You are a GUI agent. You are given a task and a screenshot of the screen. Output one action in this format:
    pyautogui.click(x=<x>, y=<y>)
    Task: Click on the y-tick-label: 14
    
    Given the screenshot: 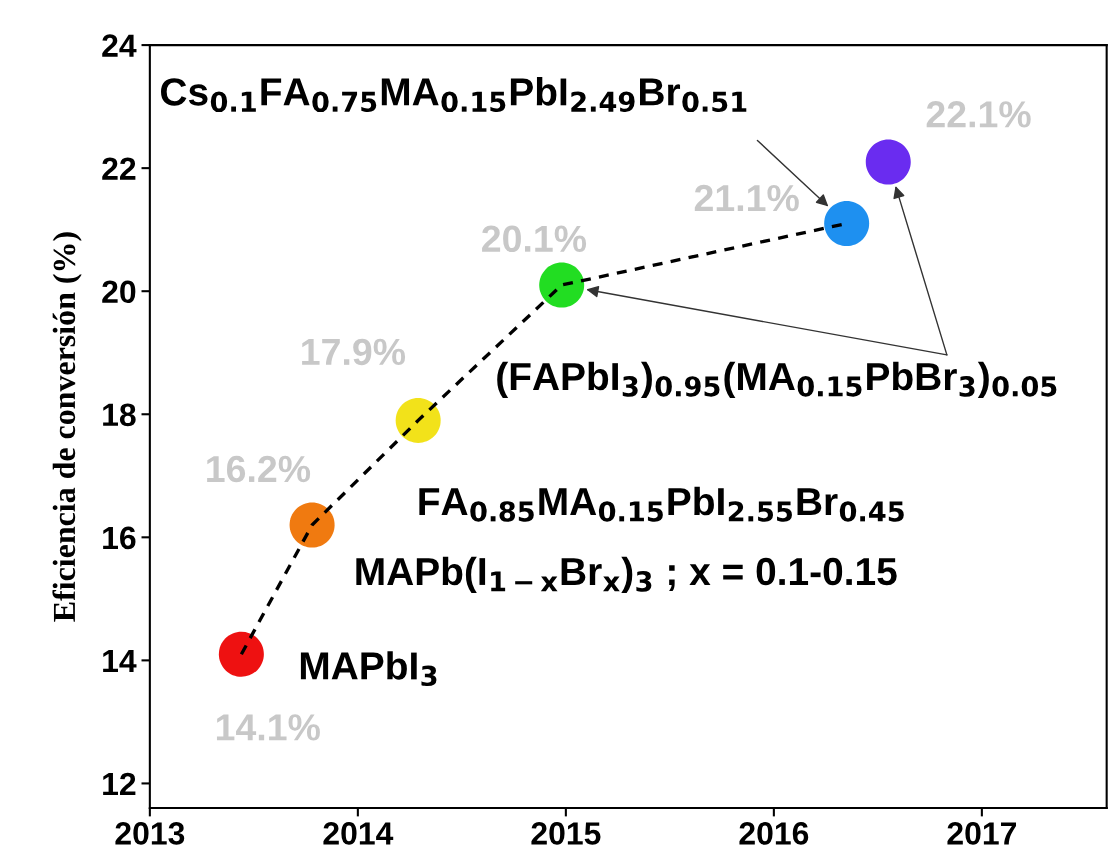 What is the action you would take?
    pyautogui.click(x=120, y=660)
    